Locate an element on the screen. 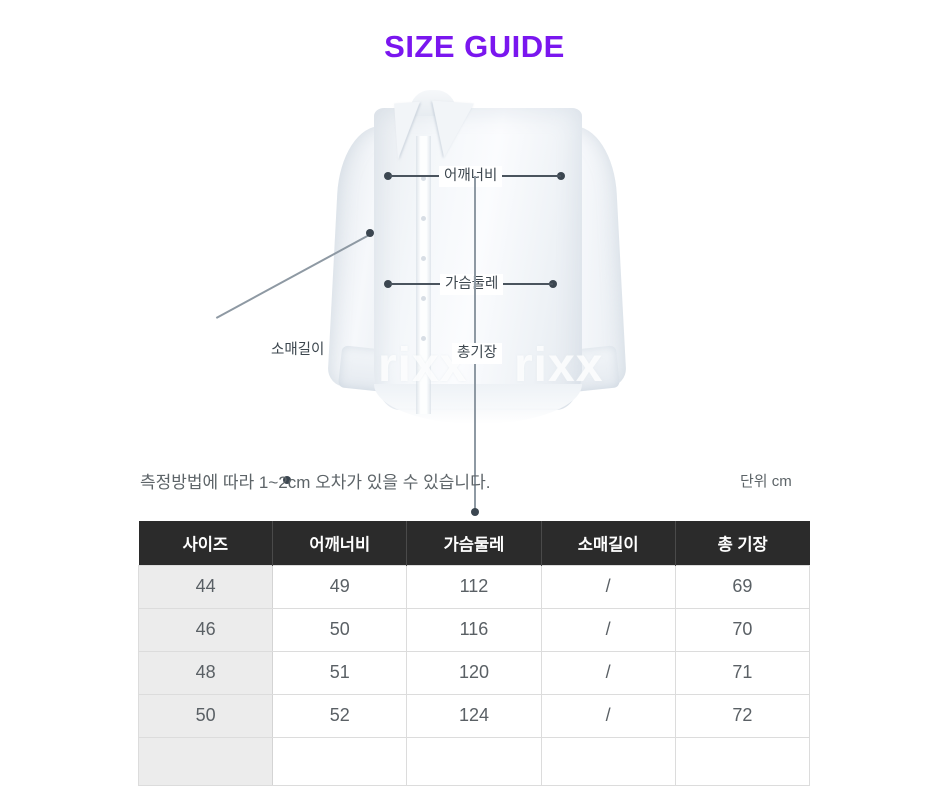 The height and width of the screenshot is (805, 949). cell-chest: 124 is located at coordinates (474, 715).